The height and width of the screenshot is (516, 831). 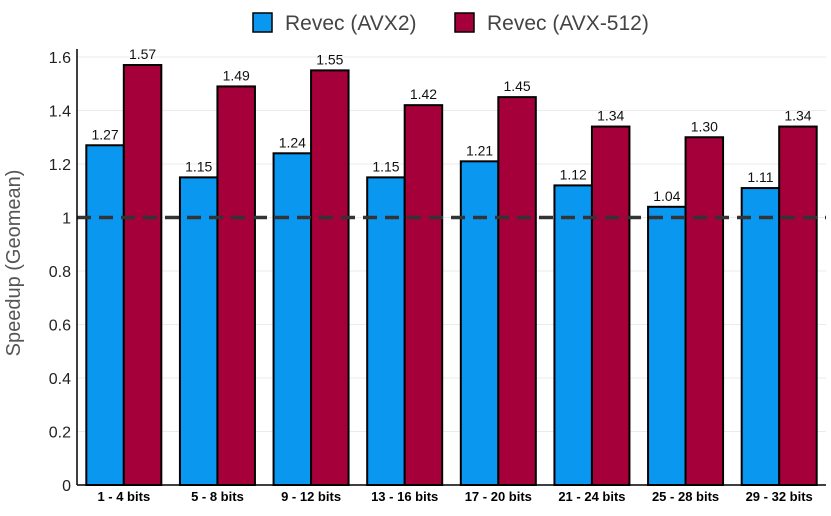 What do you see at coordinates (60, 165) in the screenshot?
I see `y-tick-label: 1.2` at bounding box center [60, 165].